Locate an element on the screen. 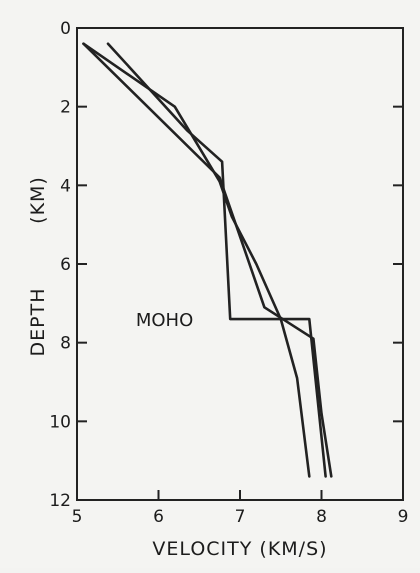  x-tick-label: 5 is located at coordinates (77, 517).